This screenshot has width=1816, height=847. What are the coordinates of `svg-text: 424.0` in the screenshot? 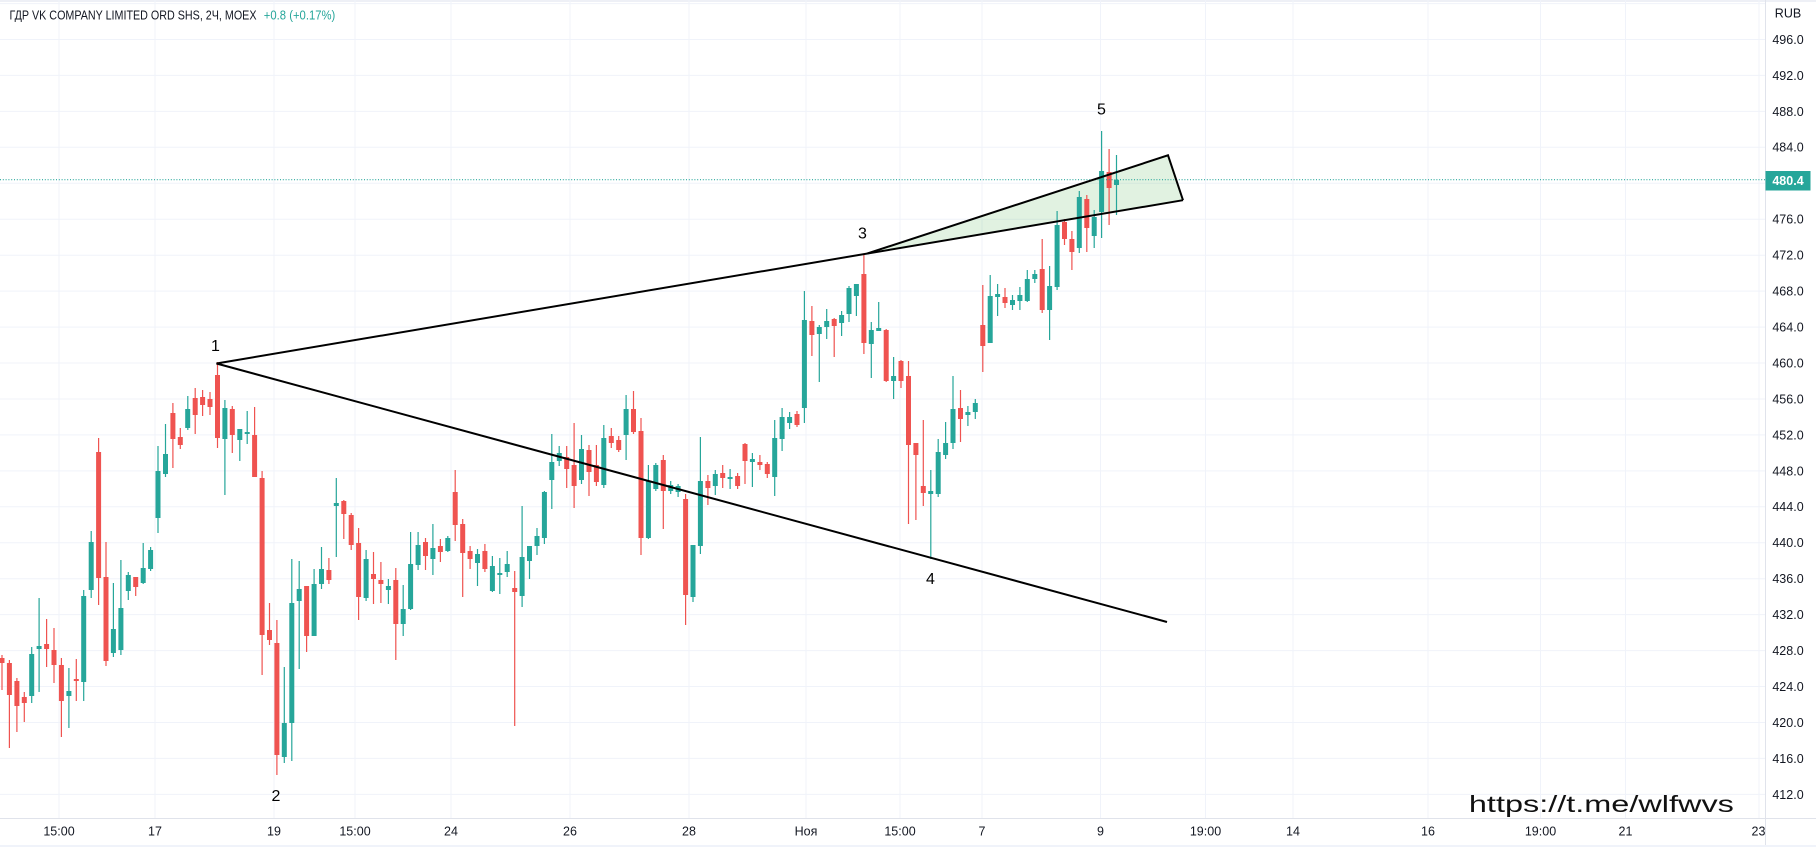 It's located at (1787, 687).